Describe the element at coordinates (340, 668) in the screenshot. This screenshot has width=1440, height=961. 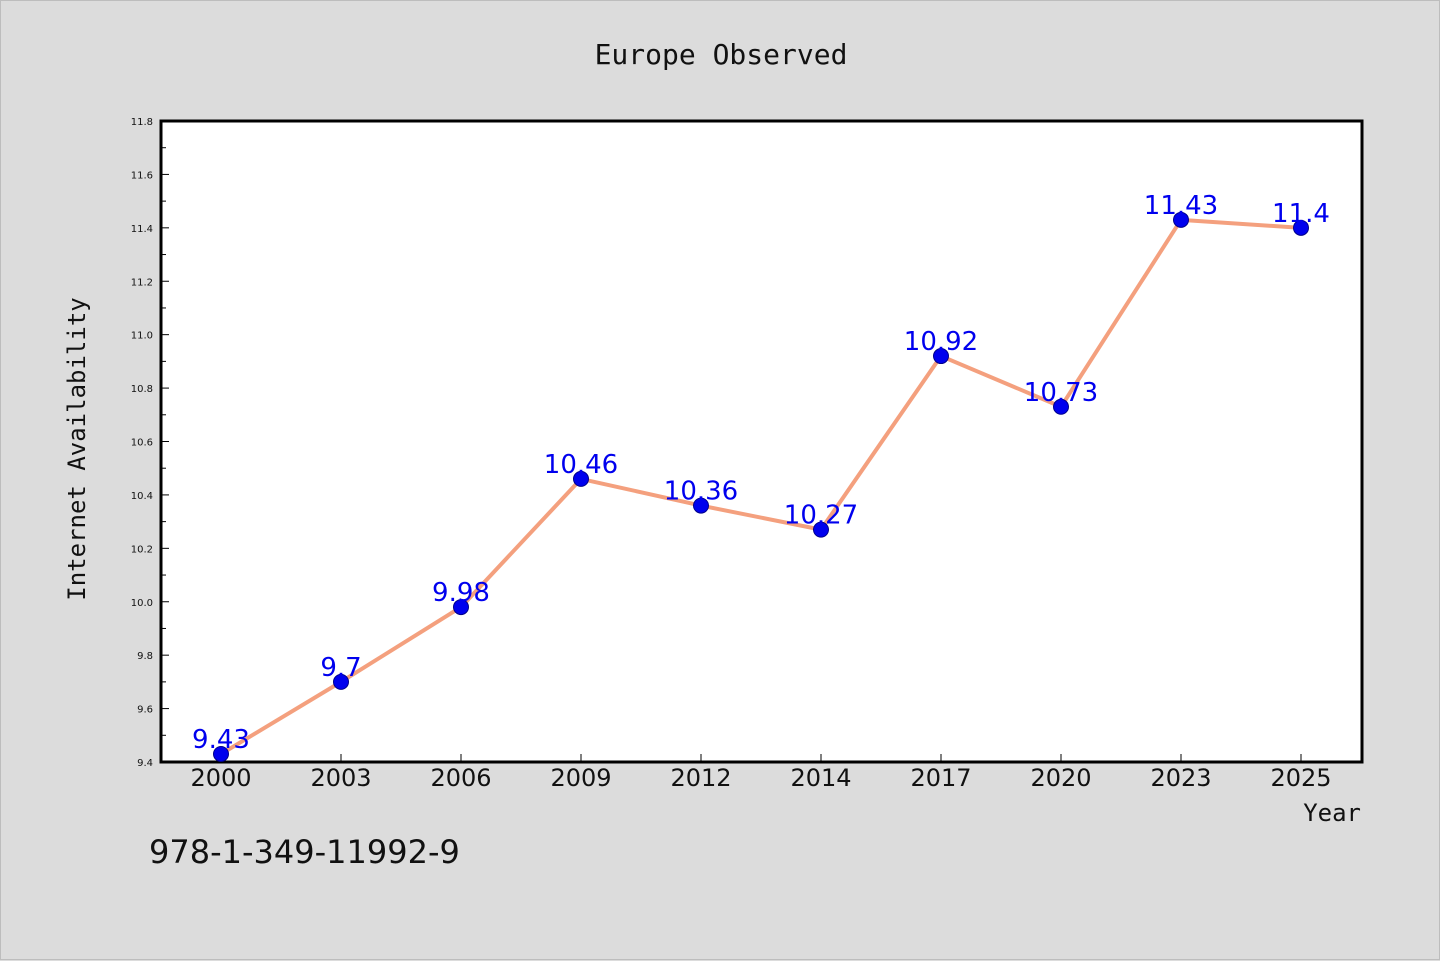
I see `data-label: 9.7` at that location.